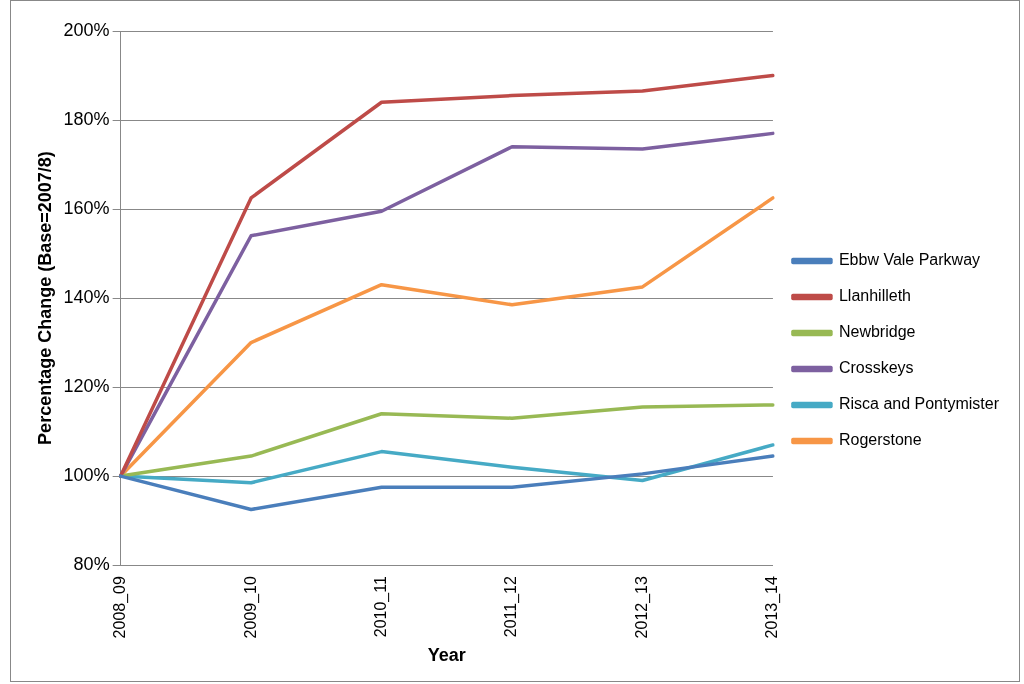 Image resolution: width=1024 pixels, height=684 pixels. I want to click on legend-label: Risca and Pontymister, so click(919, 404).